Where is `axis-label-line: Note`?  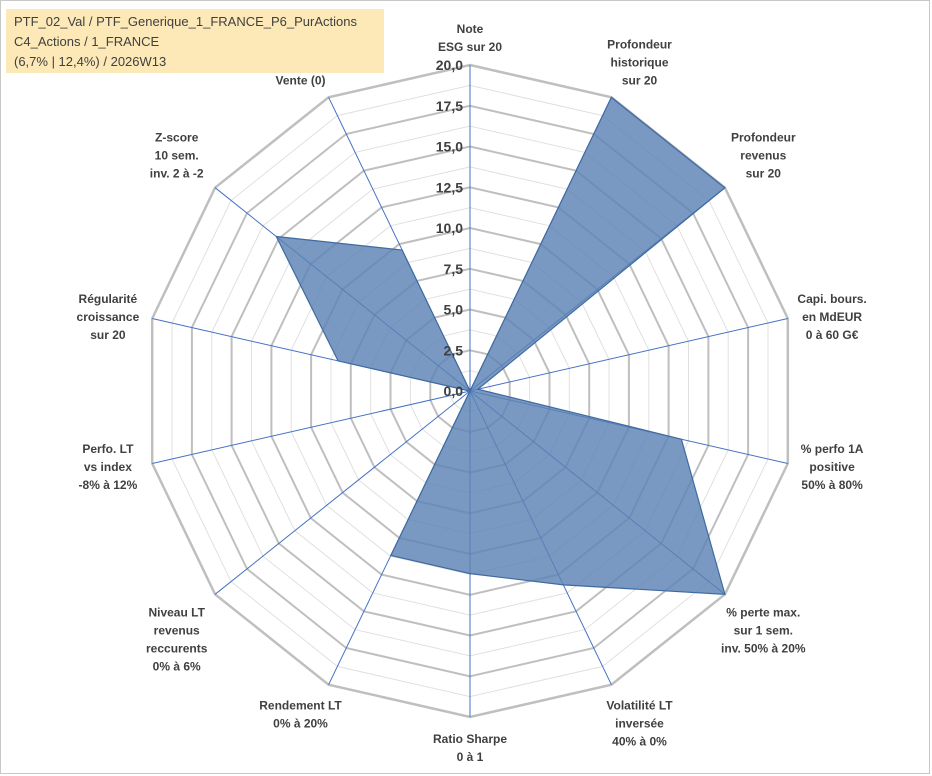
axis-label-line: Note is located at coordinates (470, 29).